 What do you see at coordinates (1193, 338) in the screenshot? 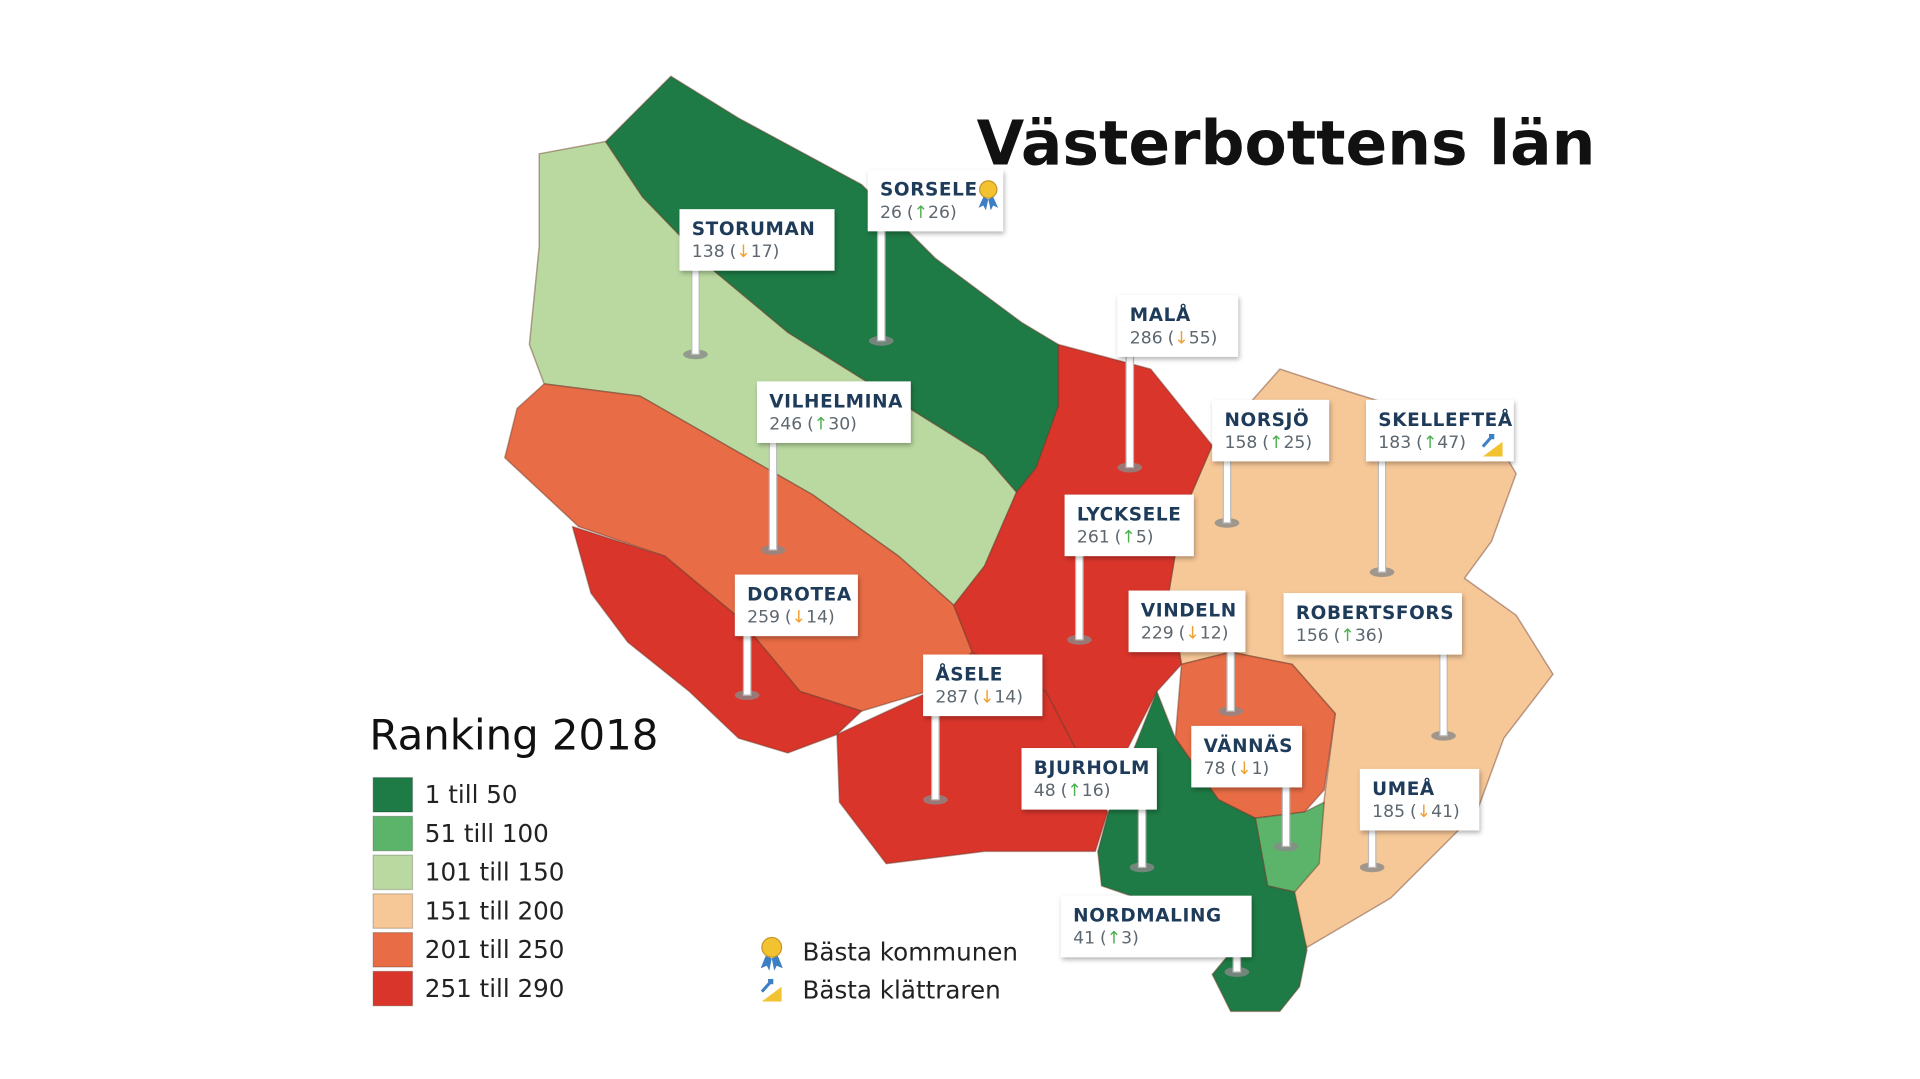
I see `change: (↓55)` at bounding box center [1193, 338].